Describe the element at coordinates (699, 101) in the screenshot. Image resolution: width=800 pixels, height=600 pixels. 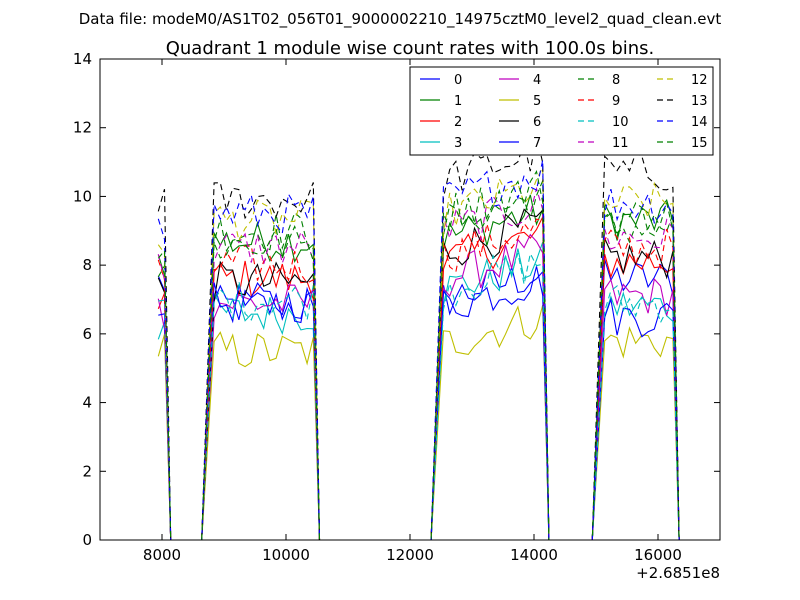
I see `legend-label-13: 13` at that location.